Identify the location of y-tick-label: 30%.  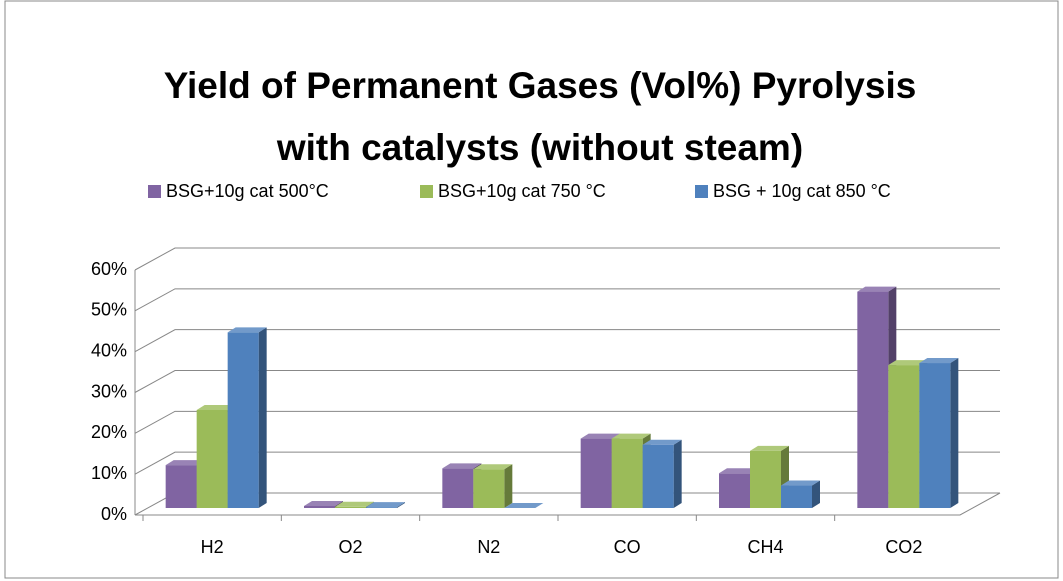
(109, 391).